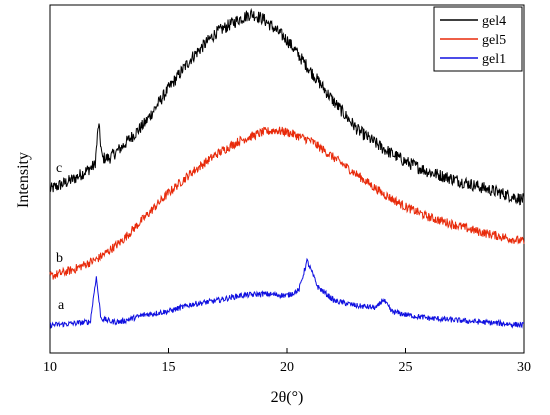  Describe the element at coordinates (59, 168) in the screenshot. I see `curve-label-c: c` at that location.